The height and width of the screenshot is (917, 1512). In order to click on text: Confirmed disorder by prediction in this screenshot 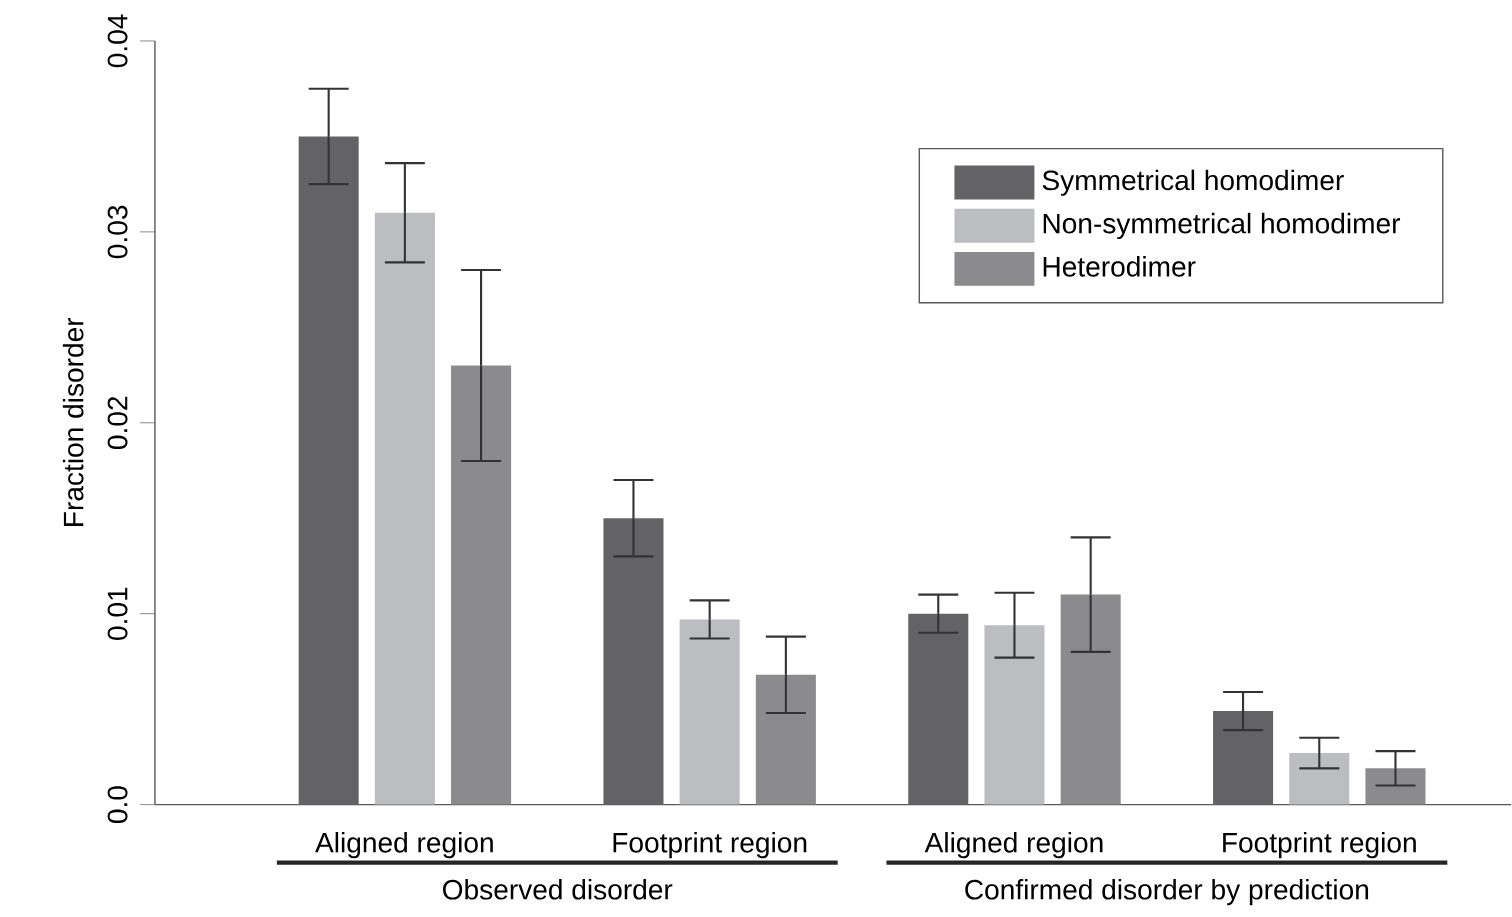, I will do `click(1167, 892)`.